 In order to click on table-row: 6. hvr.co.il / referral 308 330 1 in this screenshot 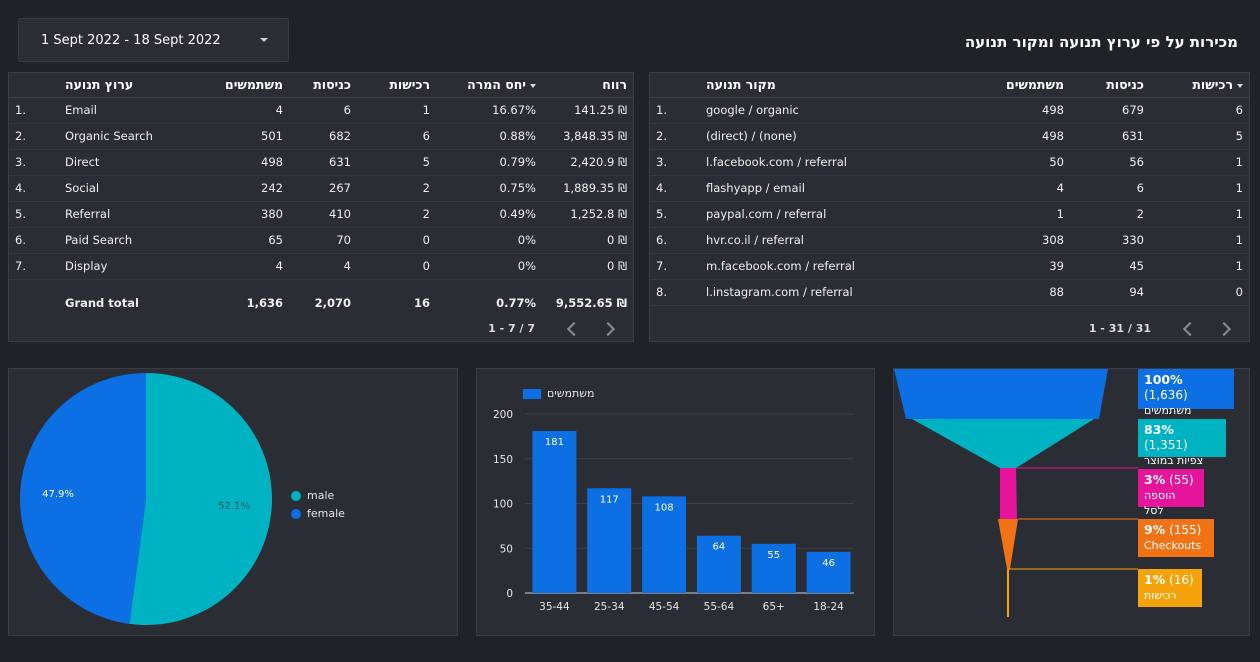, I will do `click(949, 240)`.